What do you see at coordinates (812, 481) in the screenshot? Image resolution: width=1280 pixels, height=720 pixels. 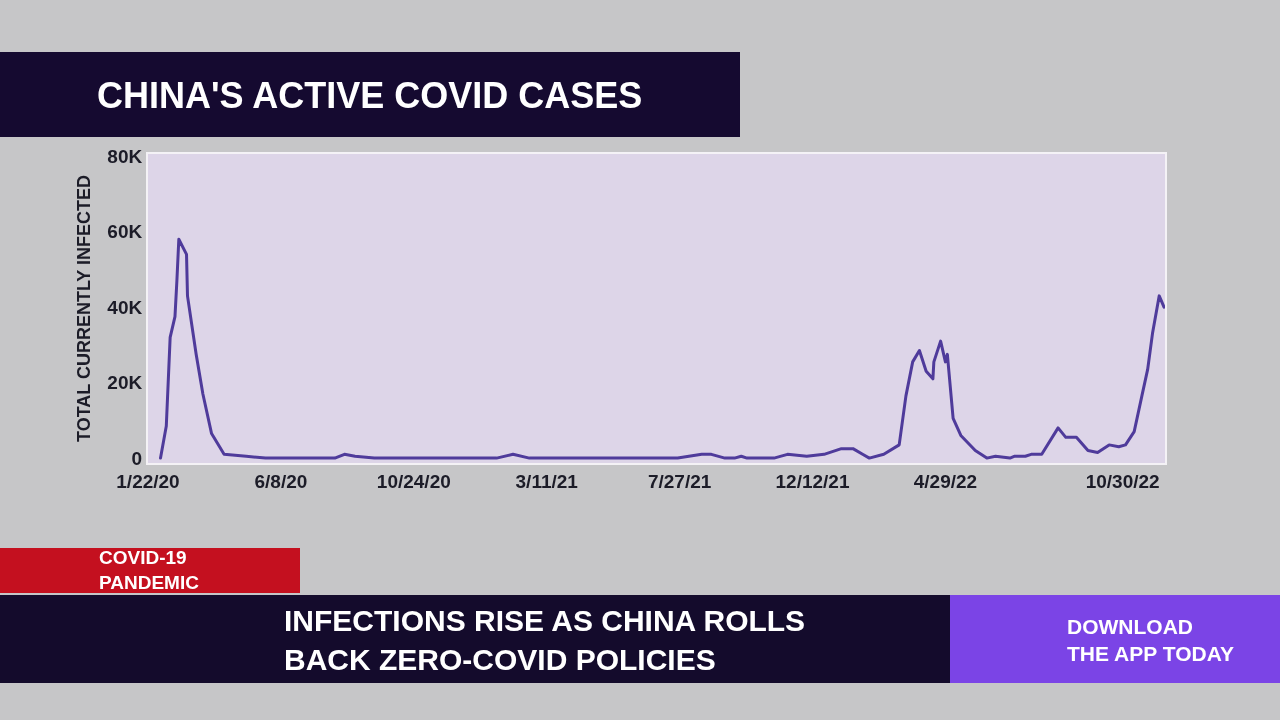 I see `x-tick-label: 12/12/21` at bounding box center [812, 481].